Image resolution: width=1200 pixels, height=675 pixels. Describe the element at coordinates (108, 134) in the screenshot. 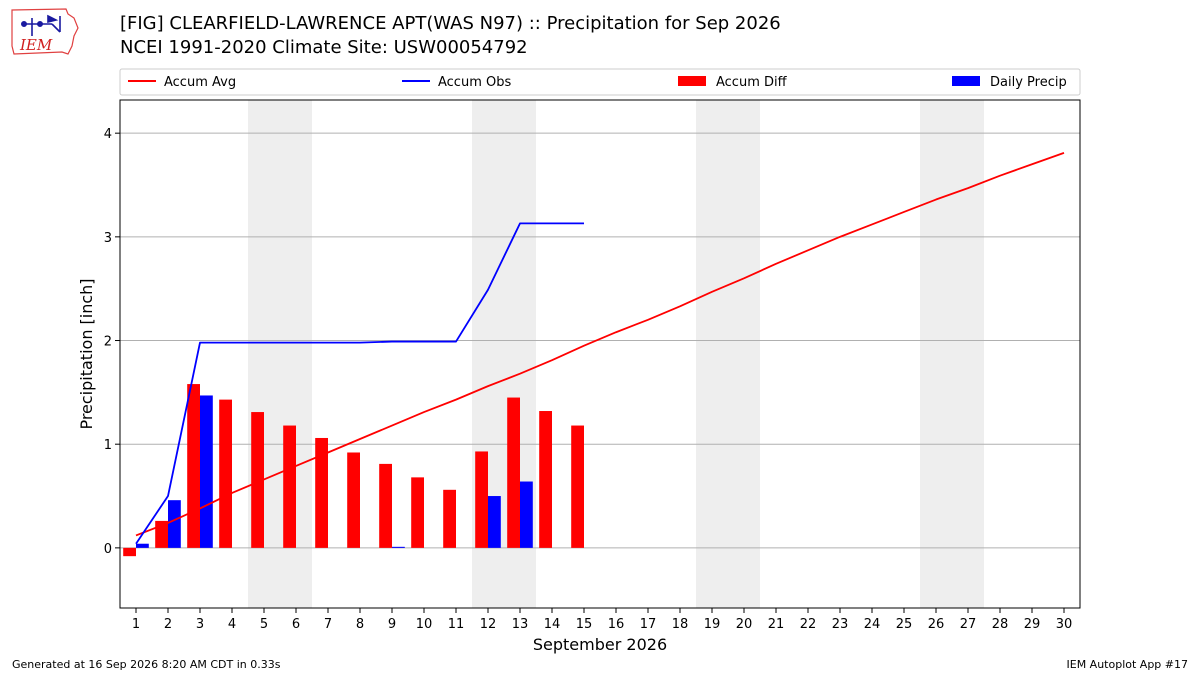

I see `y-tick-label: 4` at that location.